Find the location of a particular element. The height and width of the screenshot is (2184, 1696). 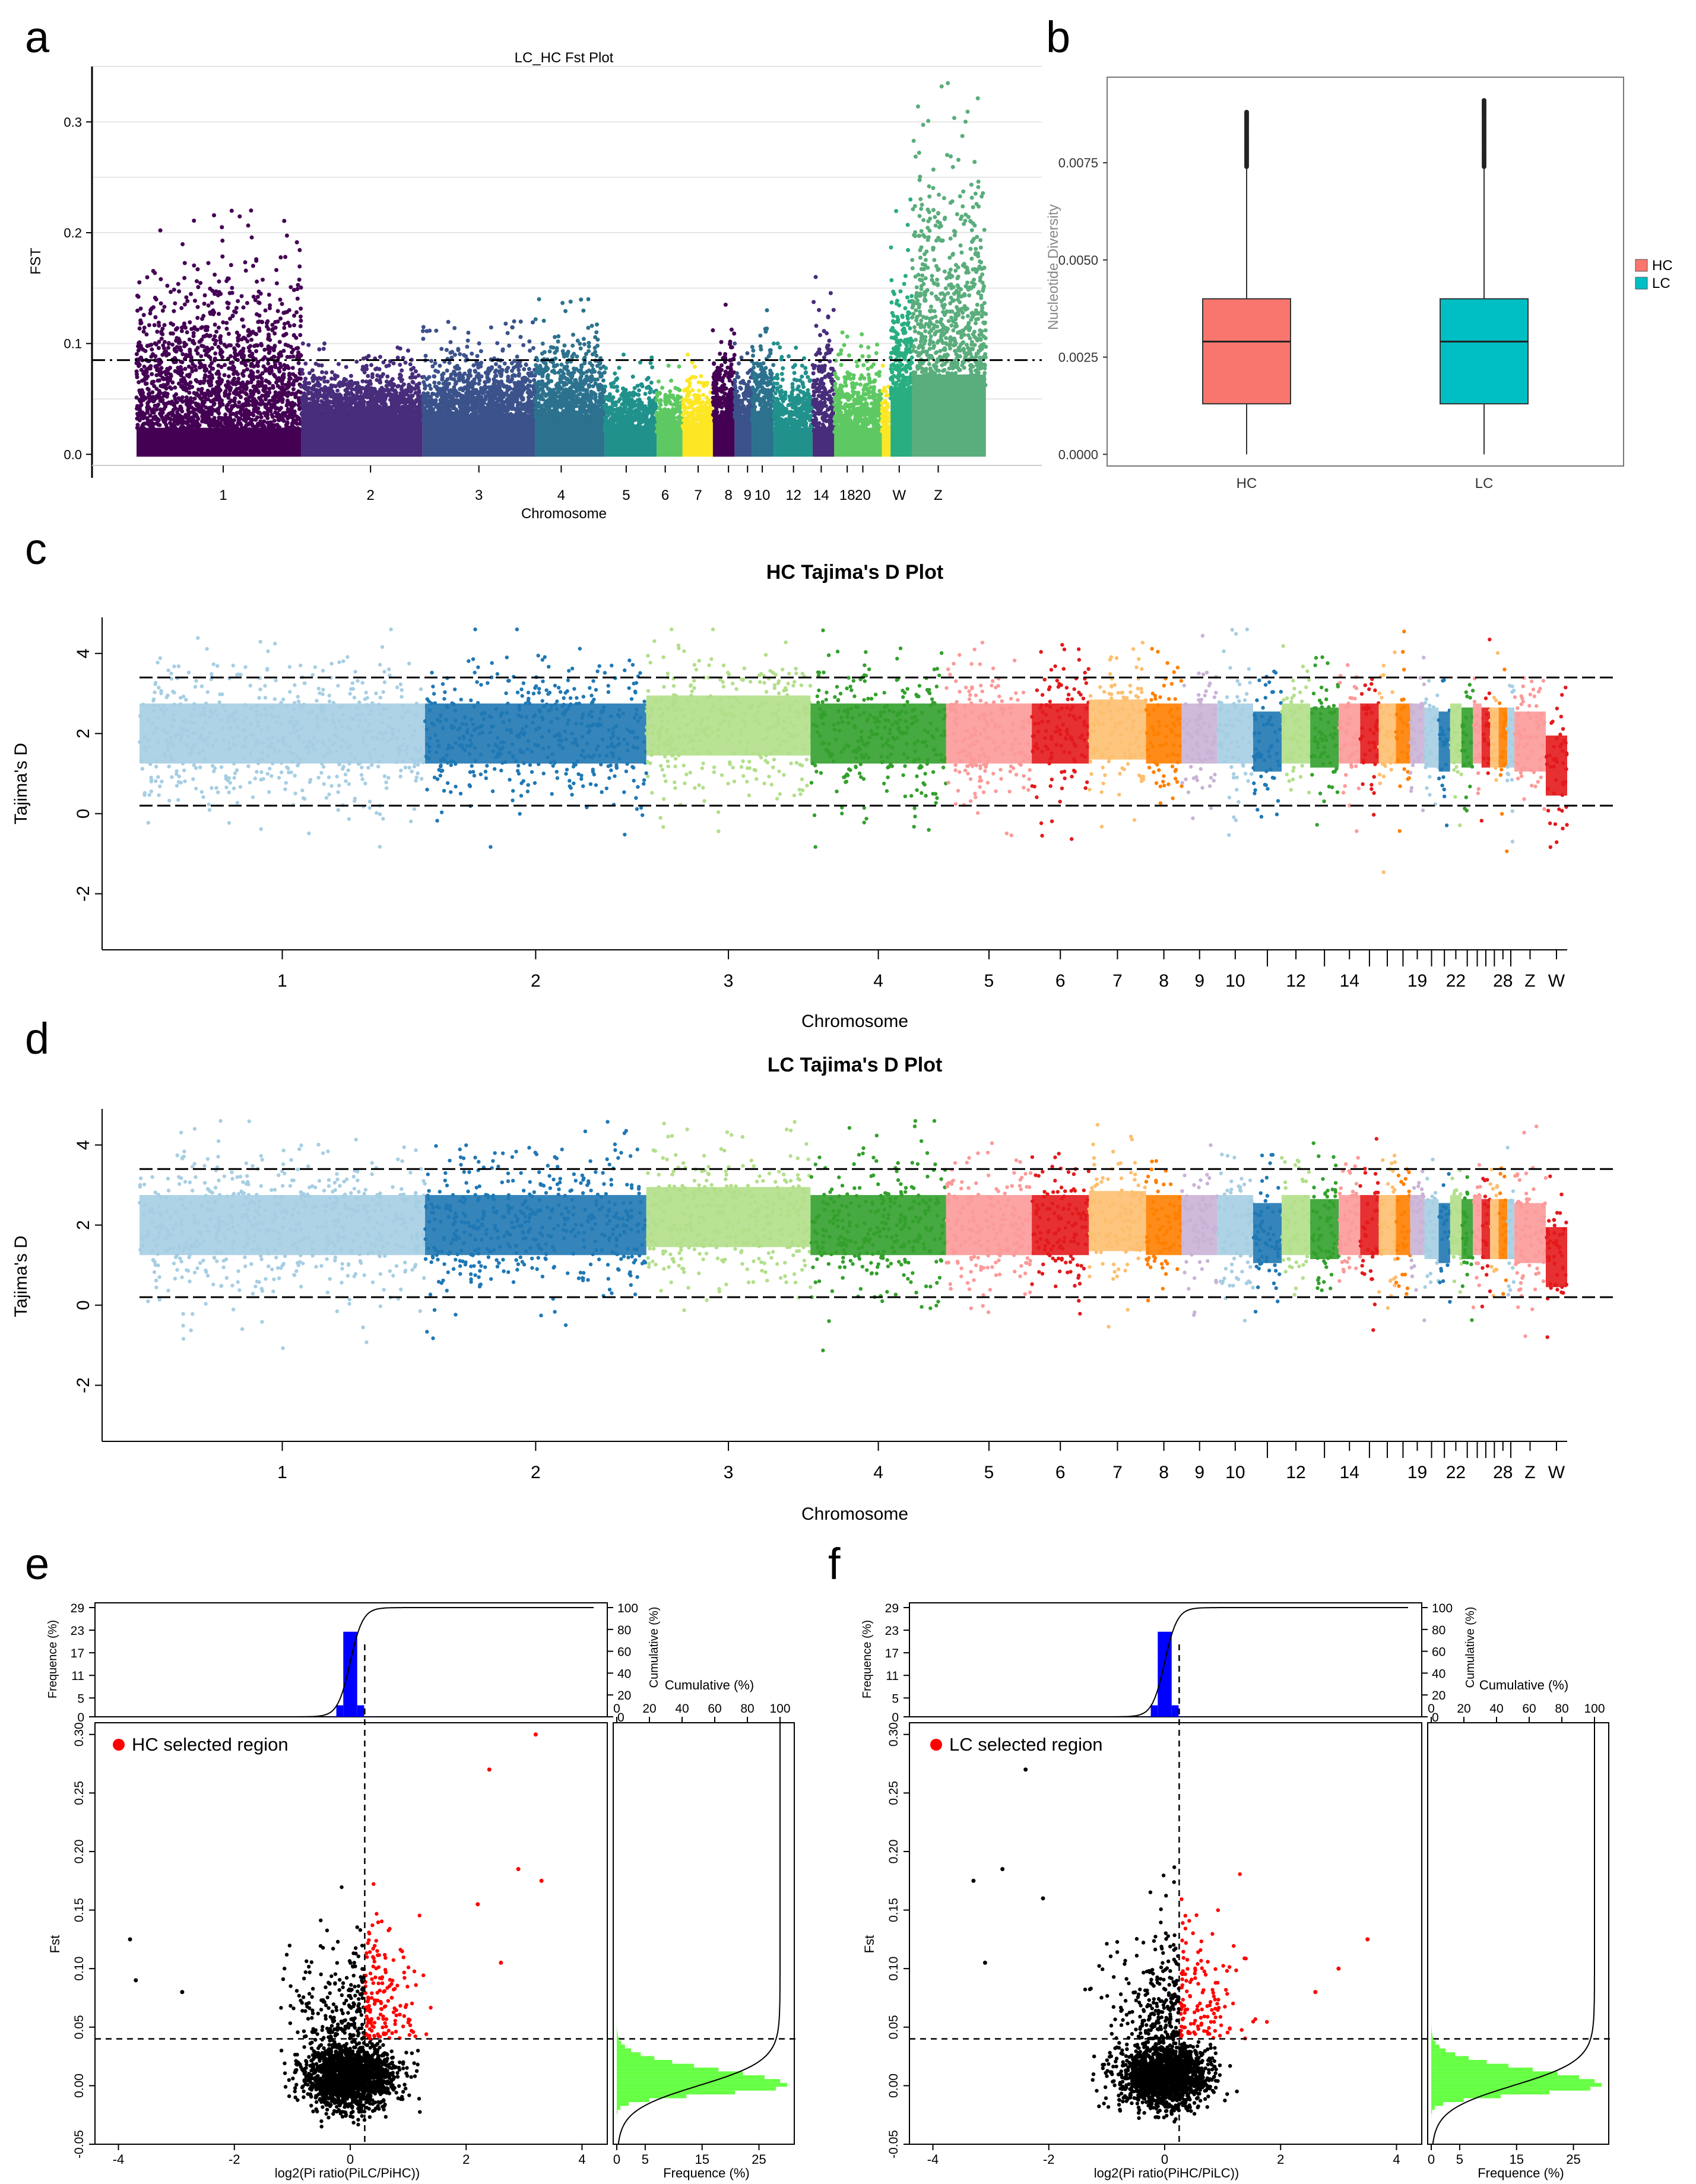

panel-letter-e: e is located at coordinates (37, 1564).